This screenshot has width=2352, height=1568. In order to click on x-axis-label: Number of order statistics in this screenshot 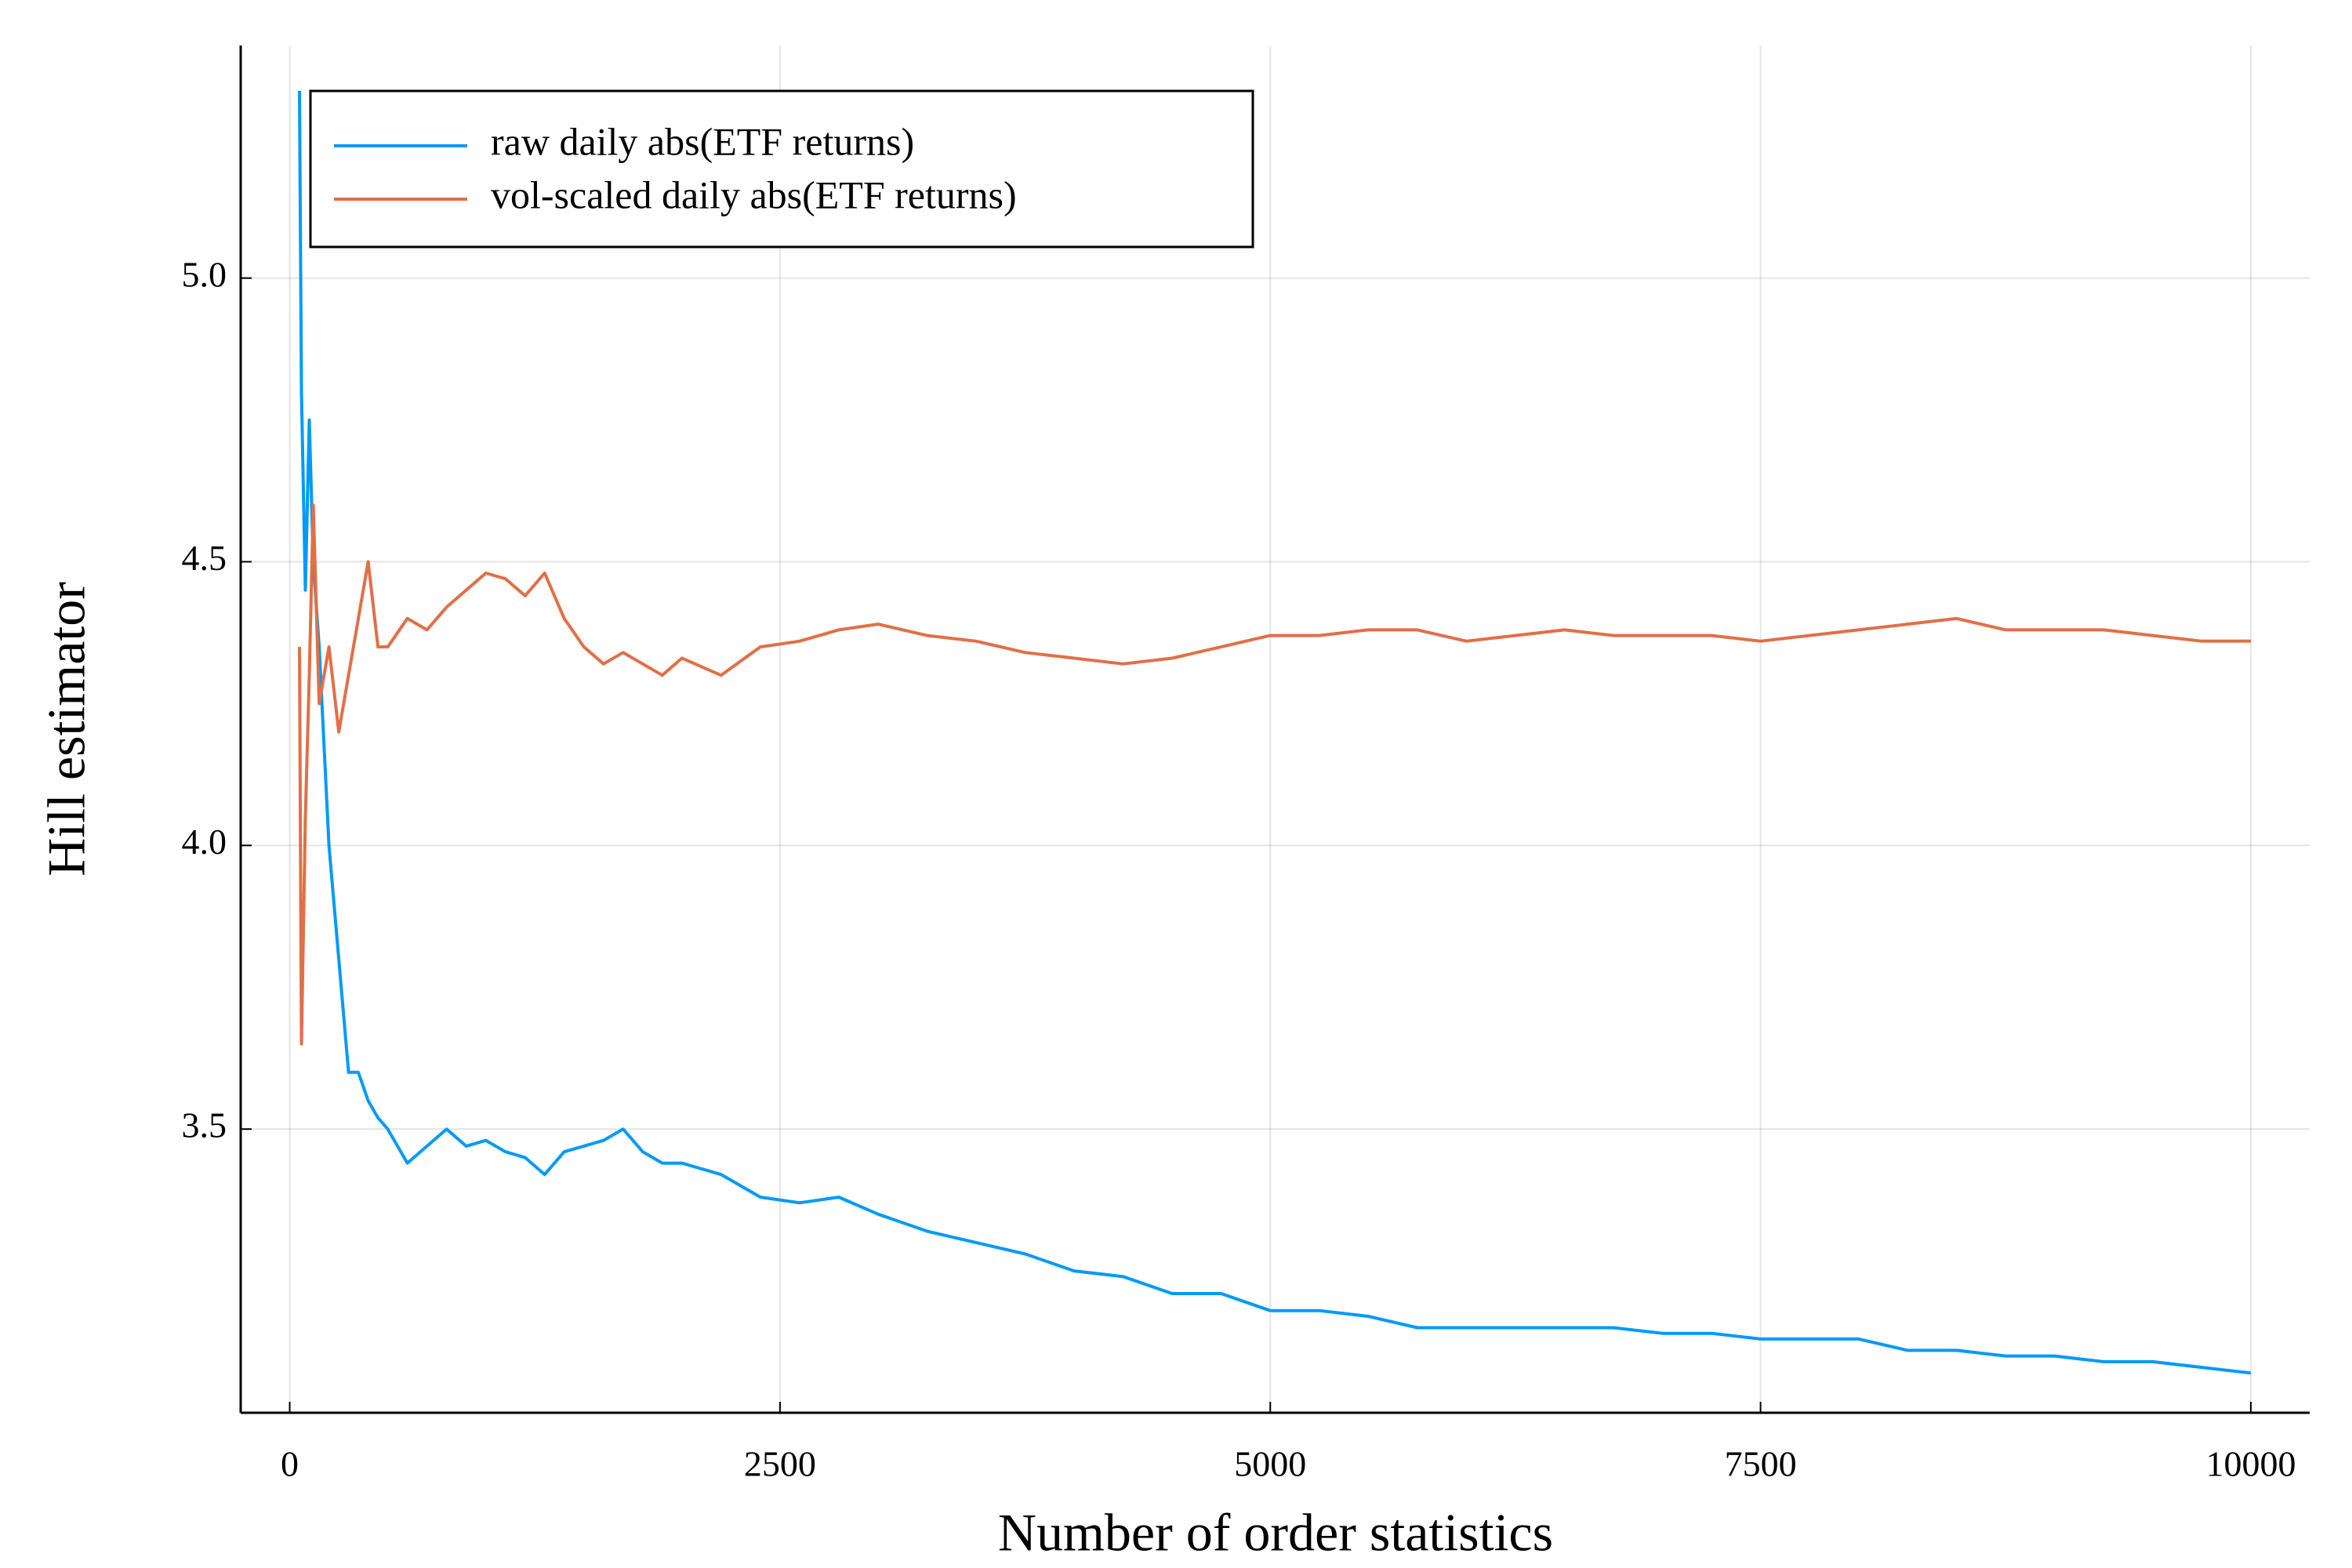, I will do `click(1275, 1533)`.